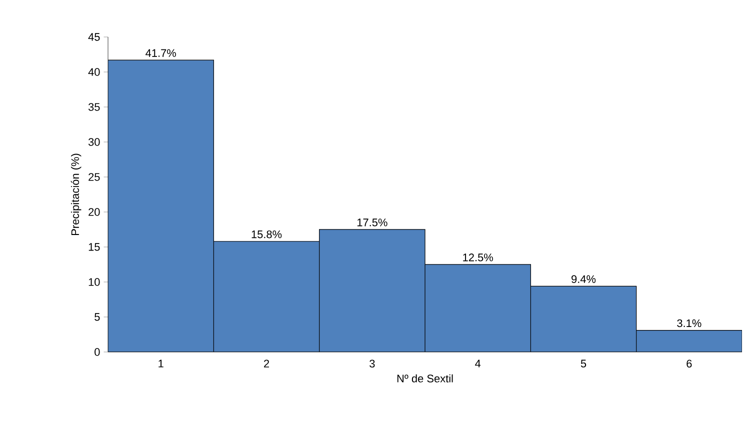 The height and width of the screenshot is (439, 752). What do you see at coordinates (689, 323) in the screenshot?
I see `data-label: 3.1%` at bounding box center [689, 323].